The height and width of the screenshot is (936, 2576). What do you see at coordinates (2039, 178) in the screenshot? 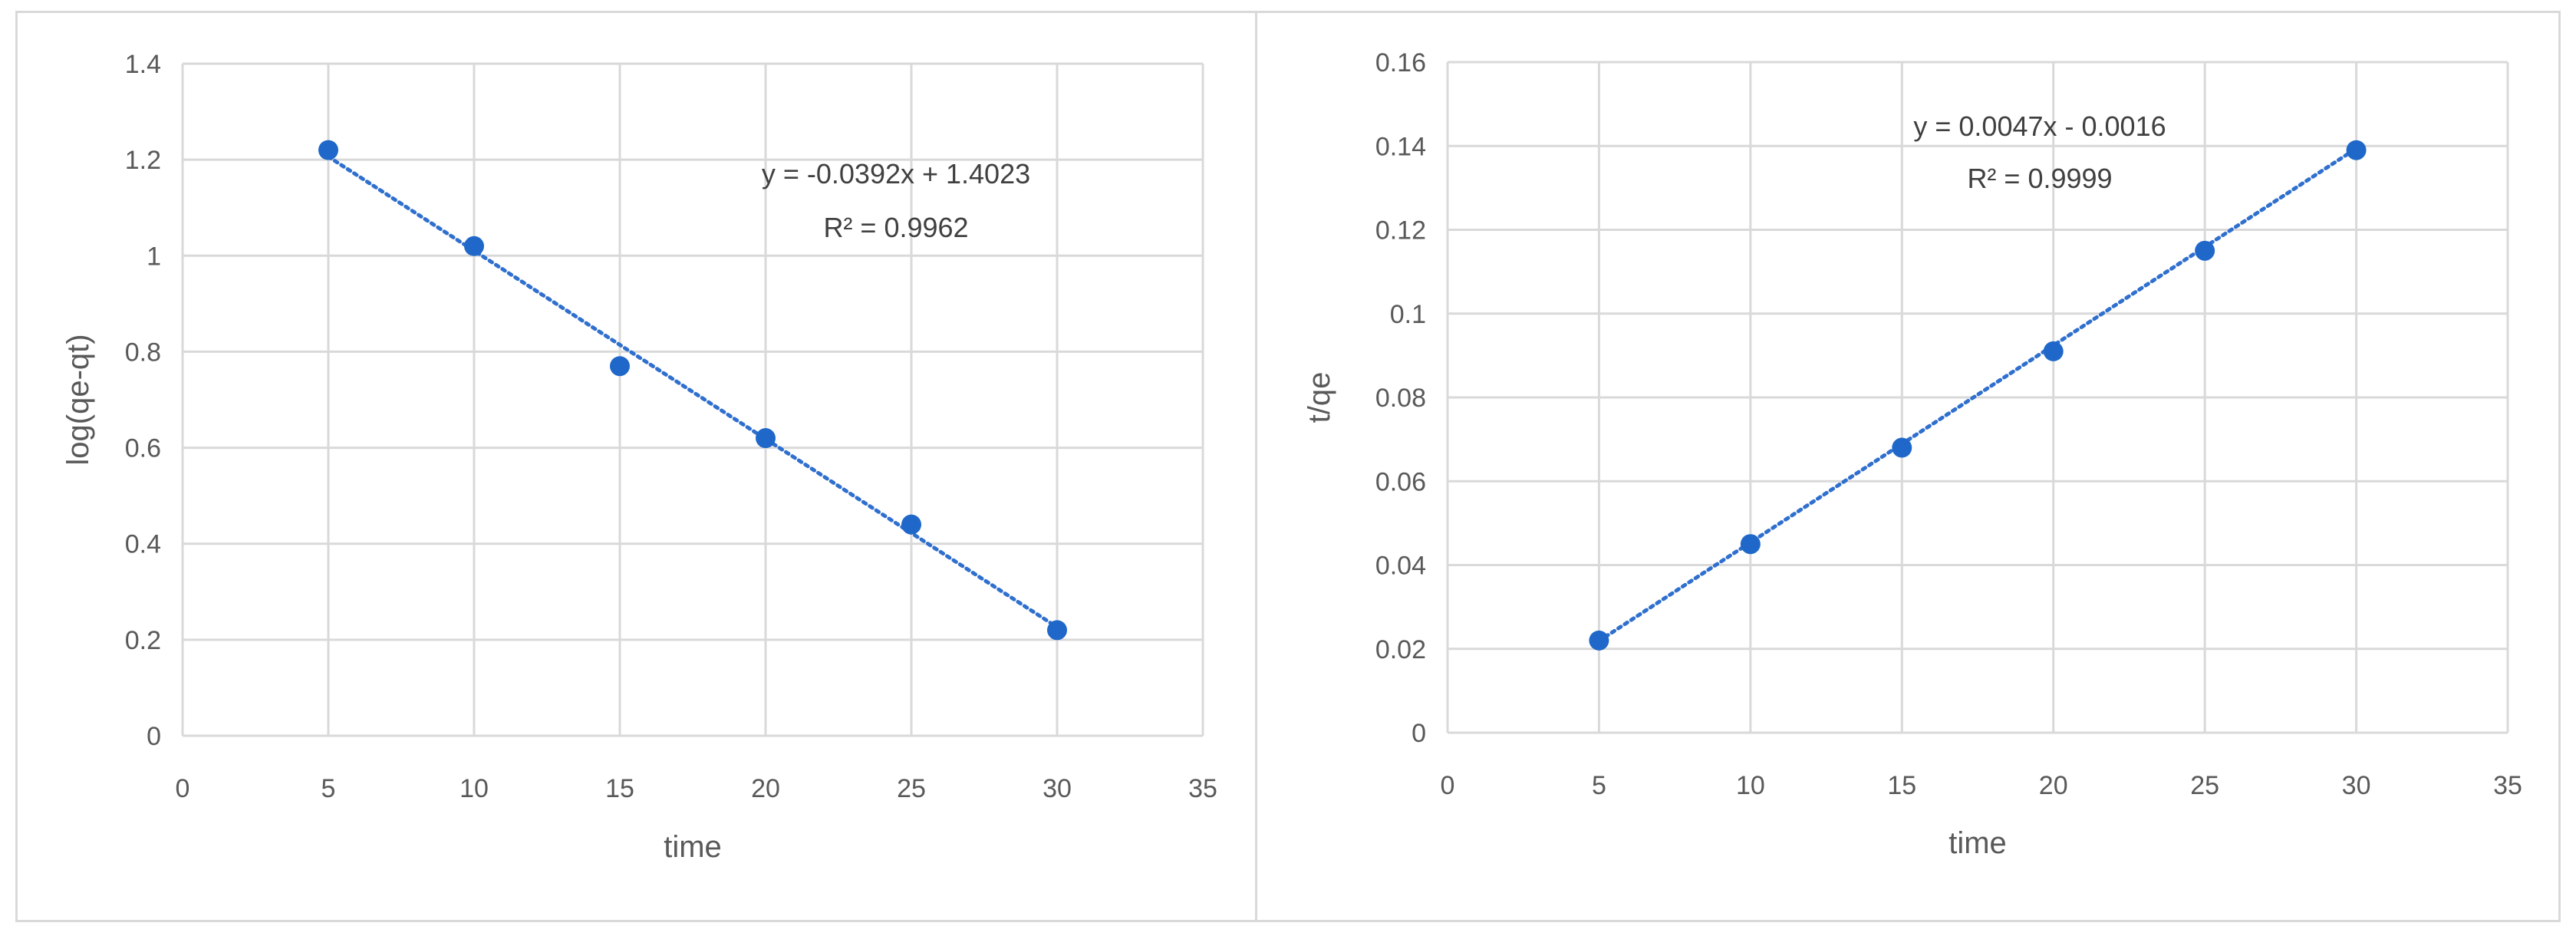
I see `r-squared-label: R² = 0.9999` at bounding box center [2039, 178].